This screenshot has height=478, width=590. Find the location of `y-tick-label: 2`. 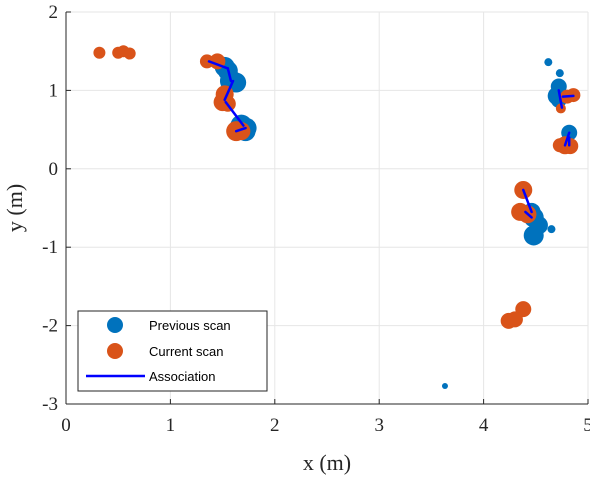

y-tick-label: 2 is located at coordinates (54, 12).